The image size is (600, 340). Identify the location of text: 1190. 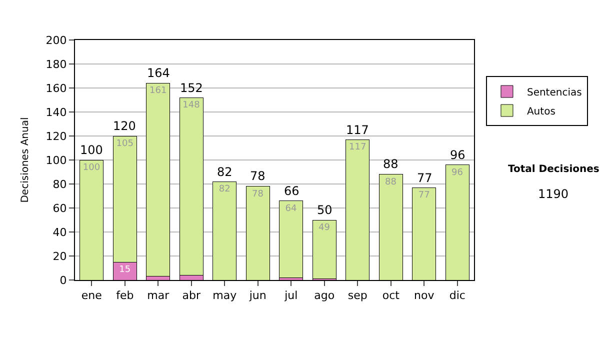
(553, 194).